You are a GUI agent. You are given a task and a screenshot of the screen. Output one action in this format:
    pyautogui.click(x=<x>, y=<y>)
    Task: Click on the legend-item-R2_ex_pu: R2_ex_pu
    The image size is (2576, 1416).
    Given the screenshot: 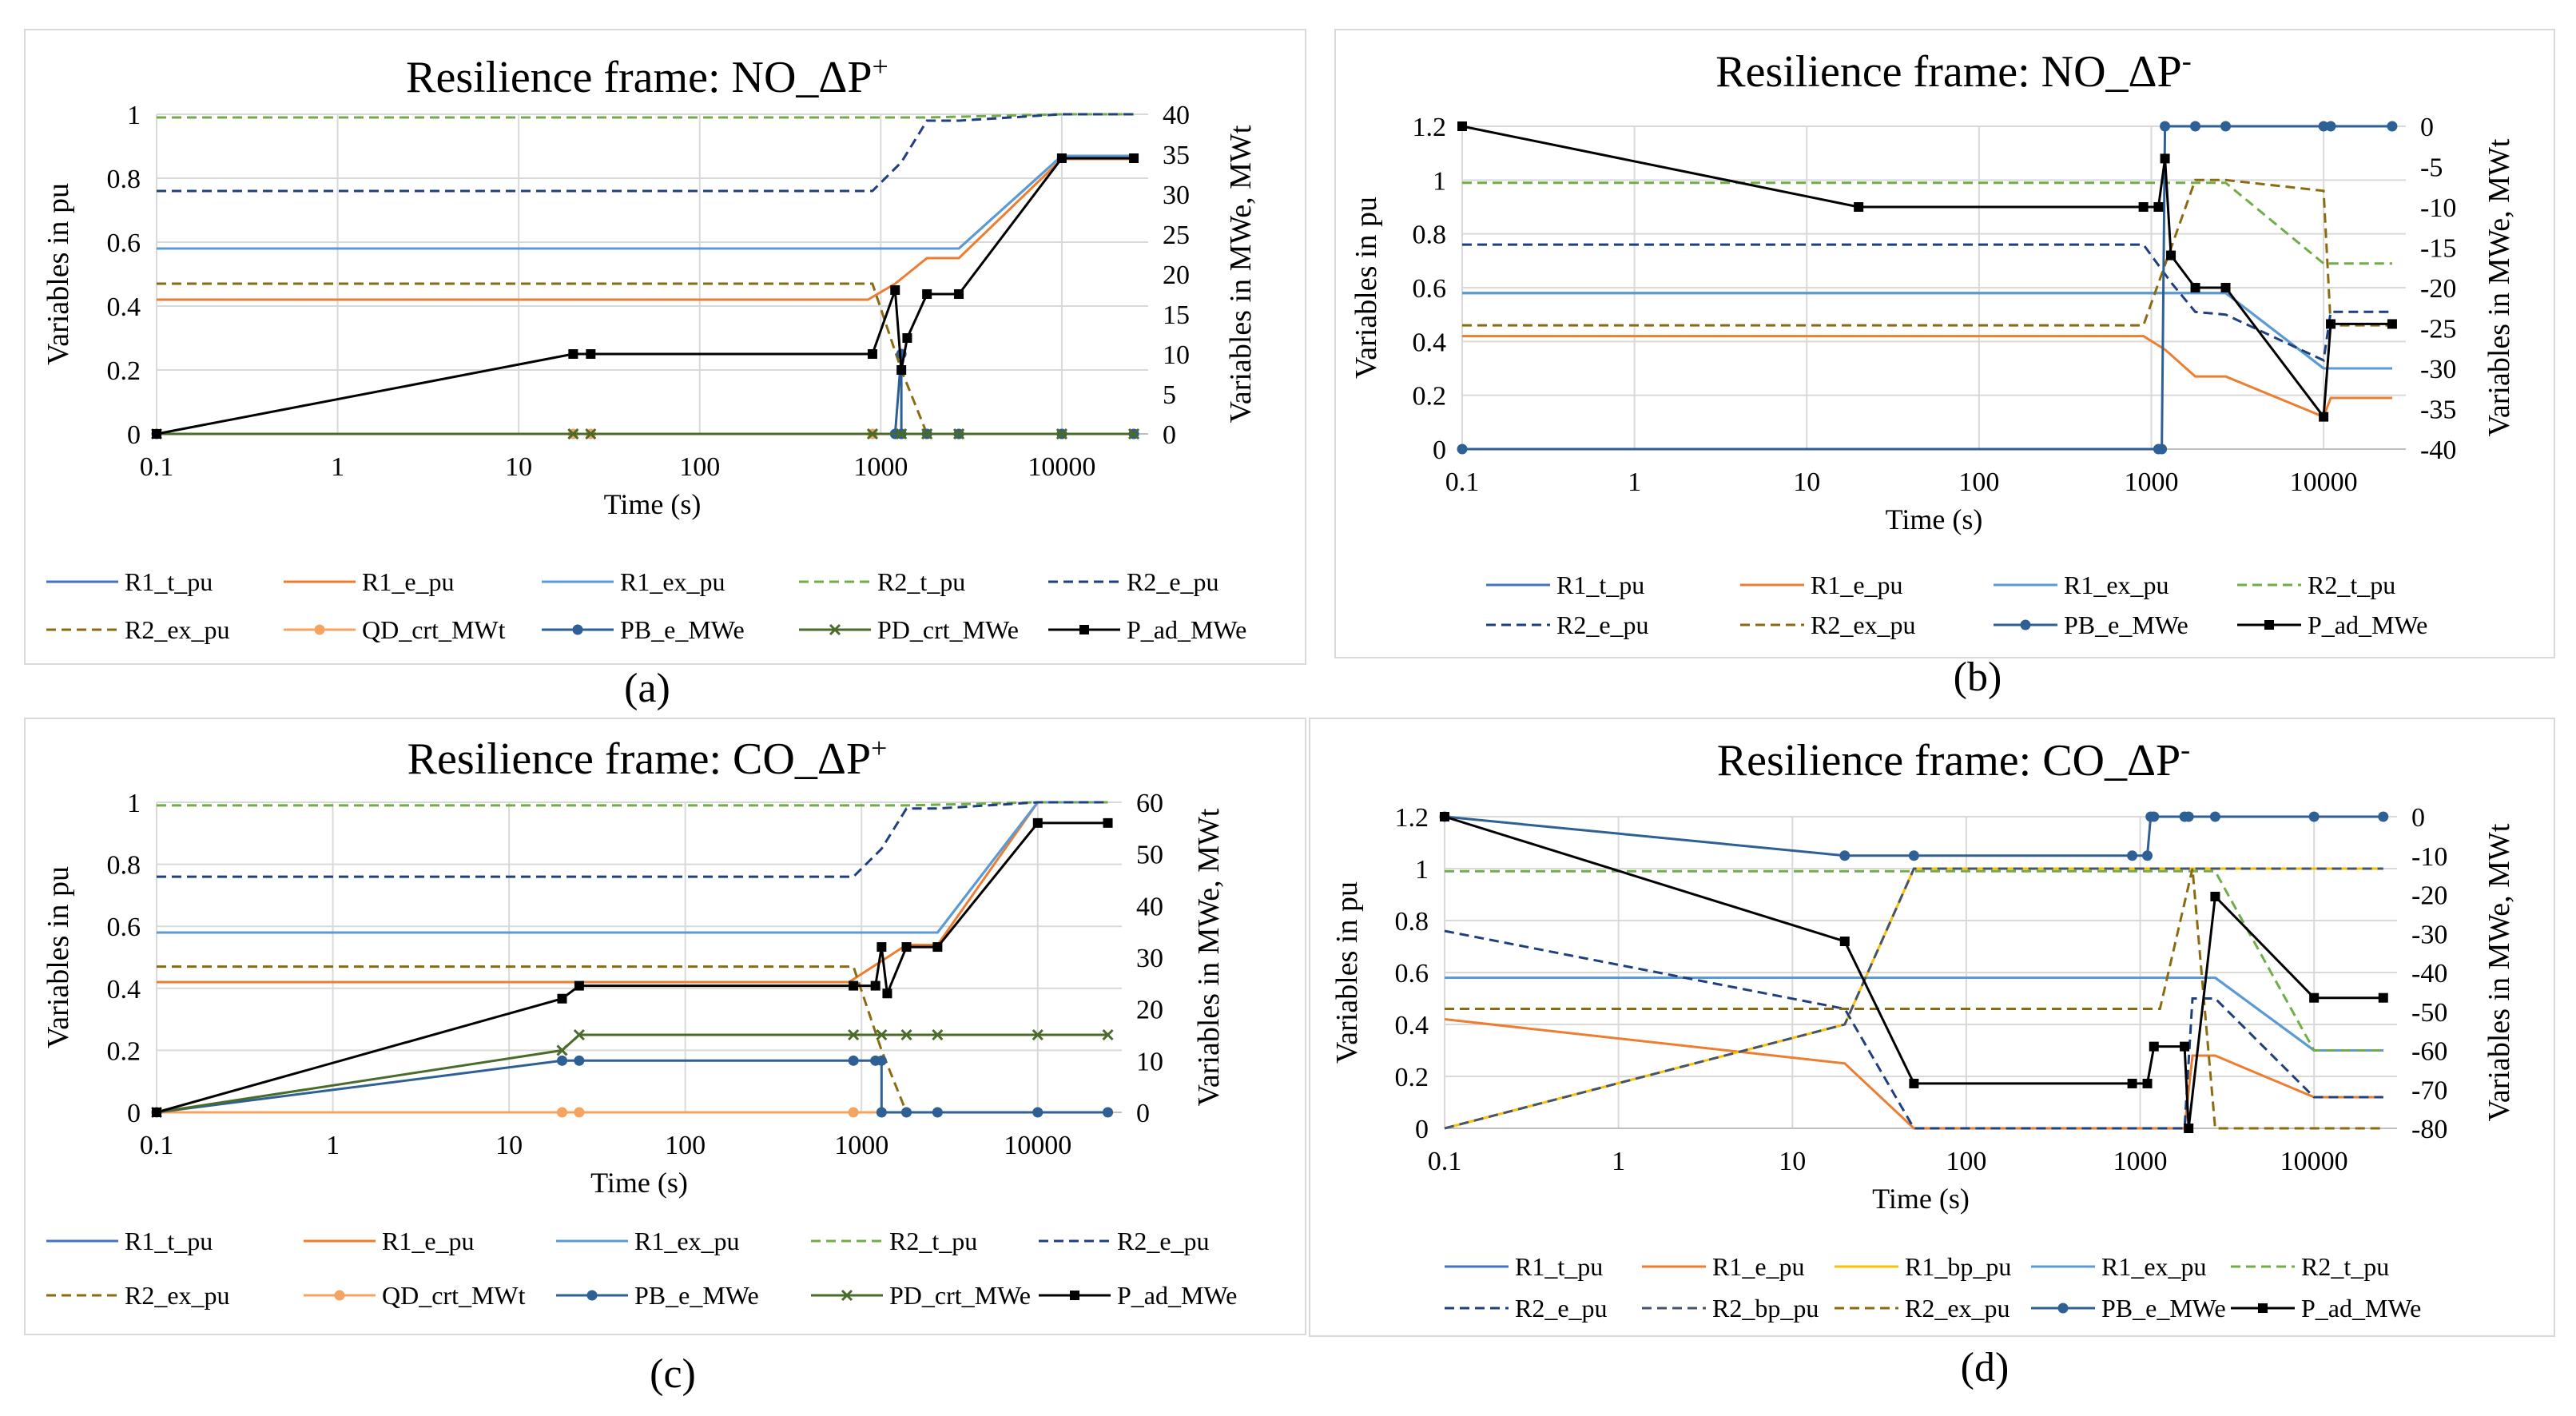 What is the action you would take?
    pyautogui.click(x=138, y=629)
    